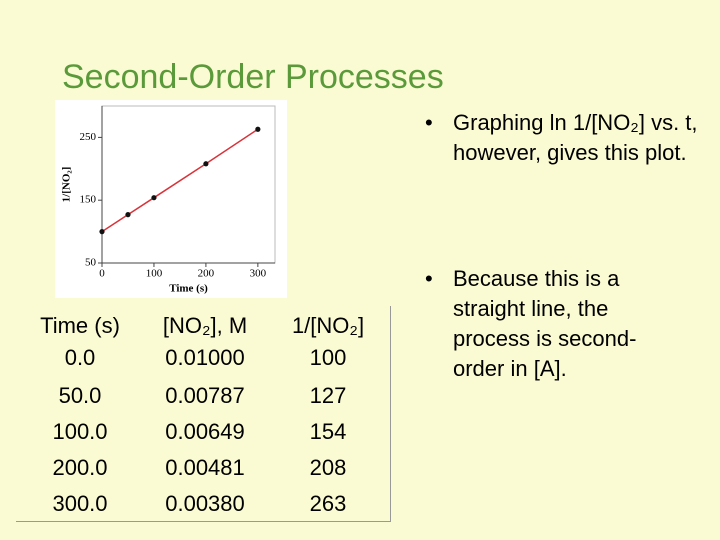  I want to click on chart: 0 100 200 300 50 150 250 Time (s) 1/[NO₂], so click(171, 199).